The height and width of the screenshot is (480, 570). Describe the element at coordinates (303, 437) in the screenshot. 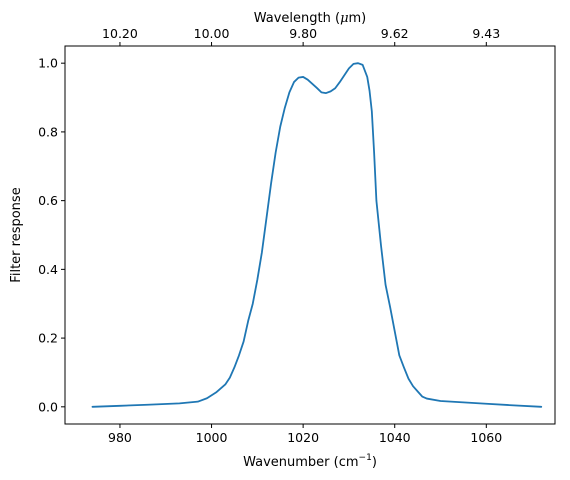

I see `x-tick-label: 1020` at that location.